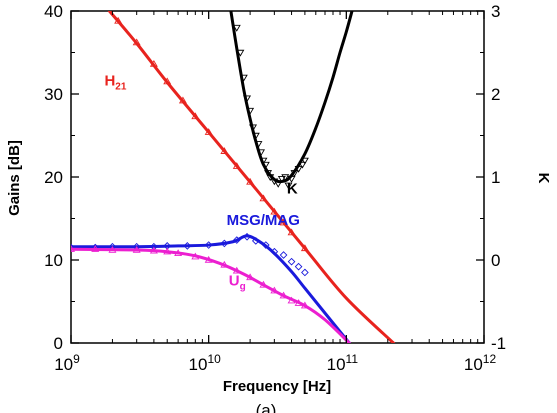 Image resolution: width=557 pixels, height=413 pixels. Describe the element at coordinates (53, 11) in the screenshot. I see `y-tick-label-left: 40` at that location.